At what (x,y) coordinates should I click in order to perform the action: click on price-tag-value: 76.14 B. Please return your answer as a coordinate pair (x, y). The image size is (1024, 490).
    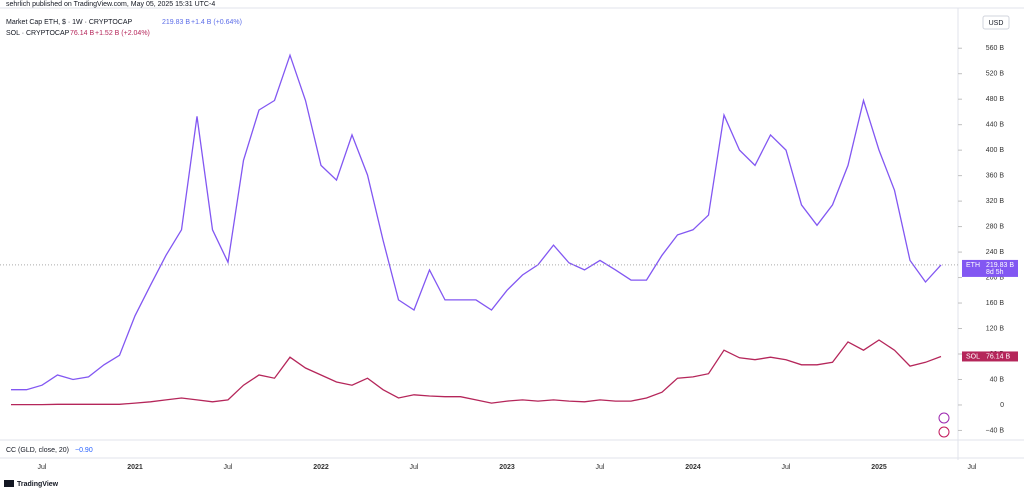
    Looking at the image, I should click on (998, 356).